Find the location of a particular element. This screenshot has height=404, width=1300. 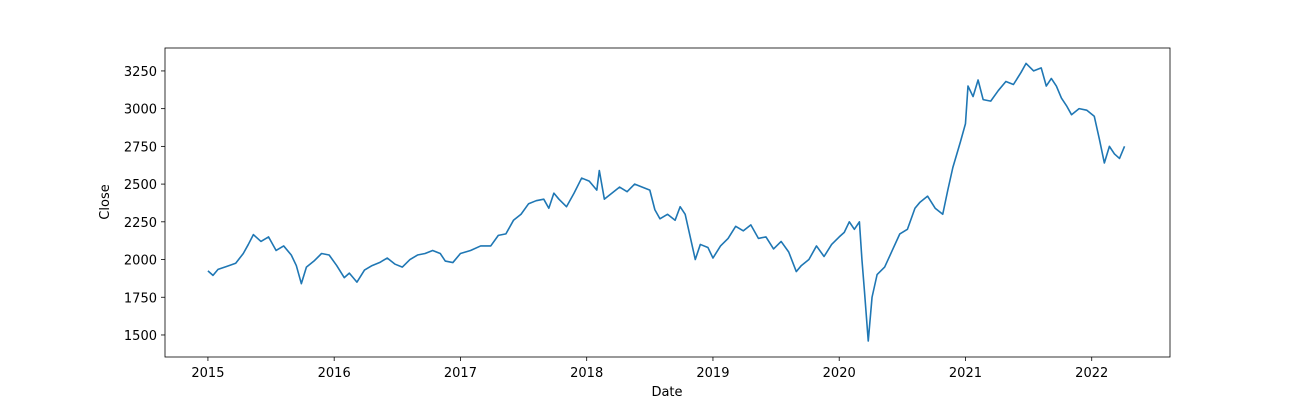

y-tick-label: 2250 is located at coordinates (140, 223).